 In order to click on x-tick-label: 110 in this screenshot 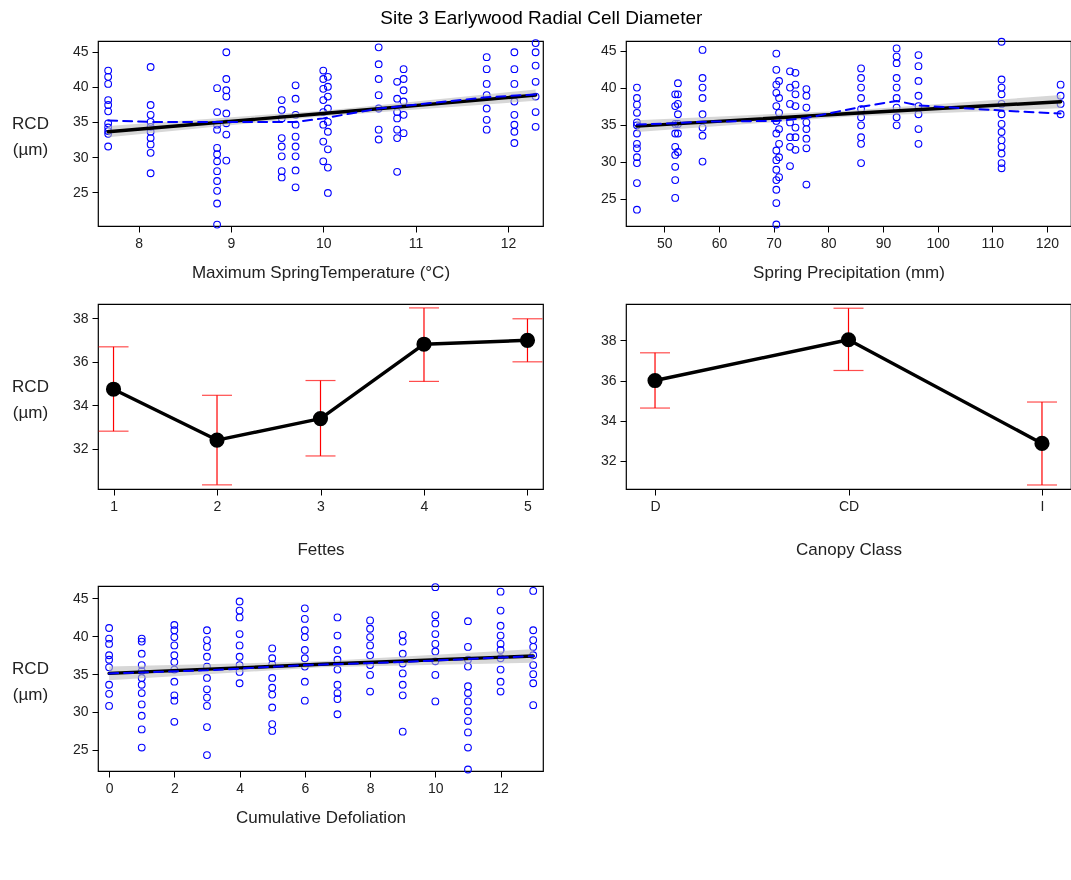, I will do `click(993, 242)`.